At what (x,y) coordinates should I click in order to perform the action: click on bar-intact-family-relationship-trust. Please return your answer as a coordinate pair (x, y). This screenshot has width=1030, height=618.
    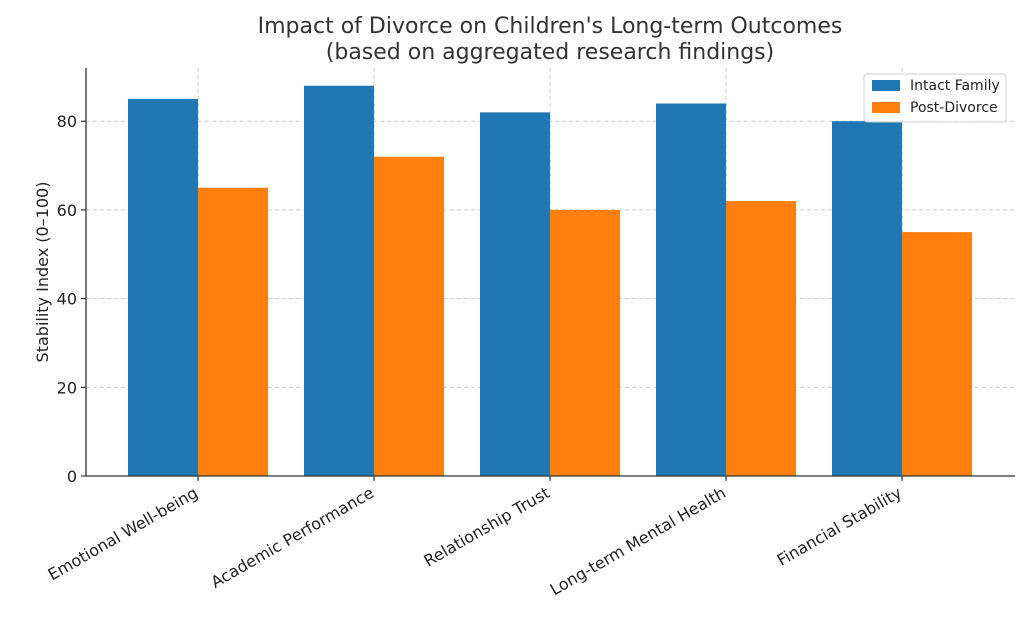
    Looking at the image, I should click on (515, 294).